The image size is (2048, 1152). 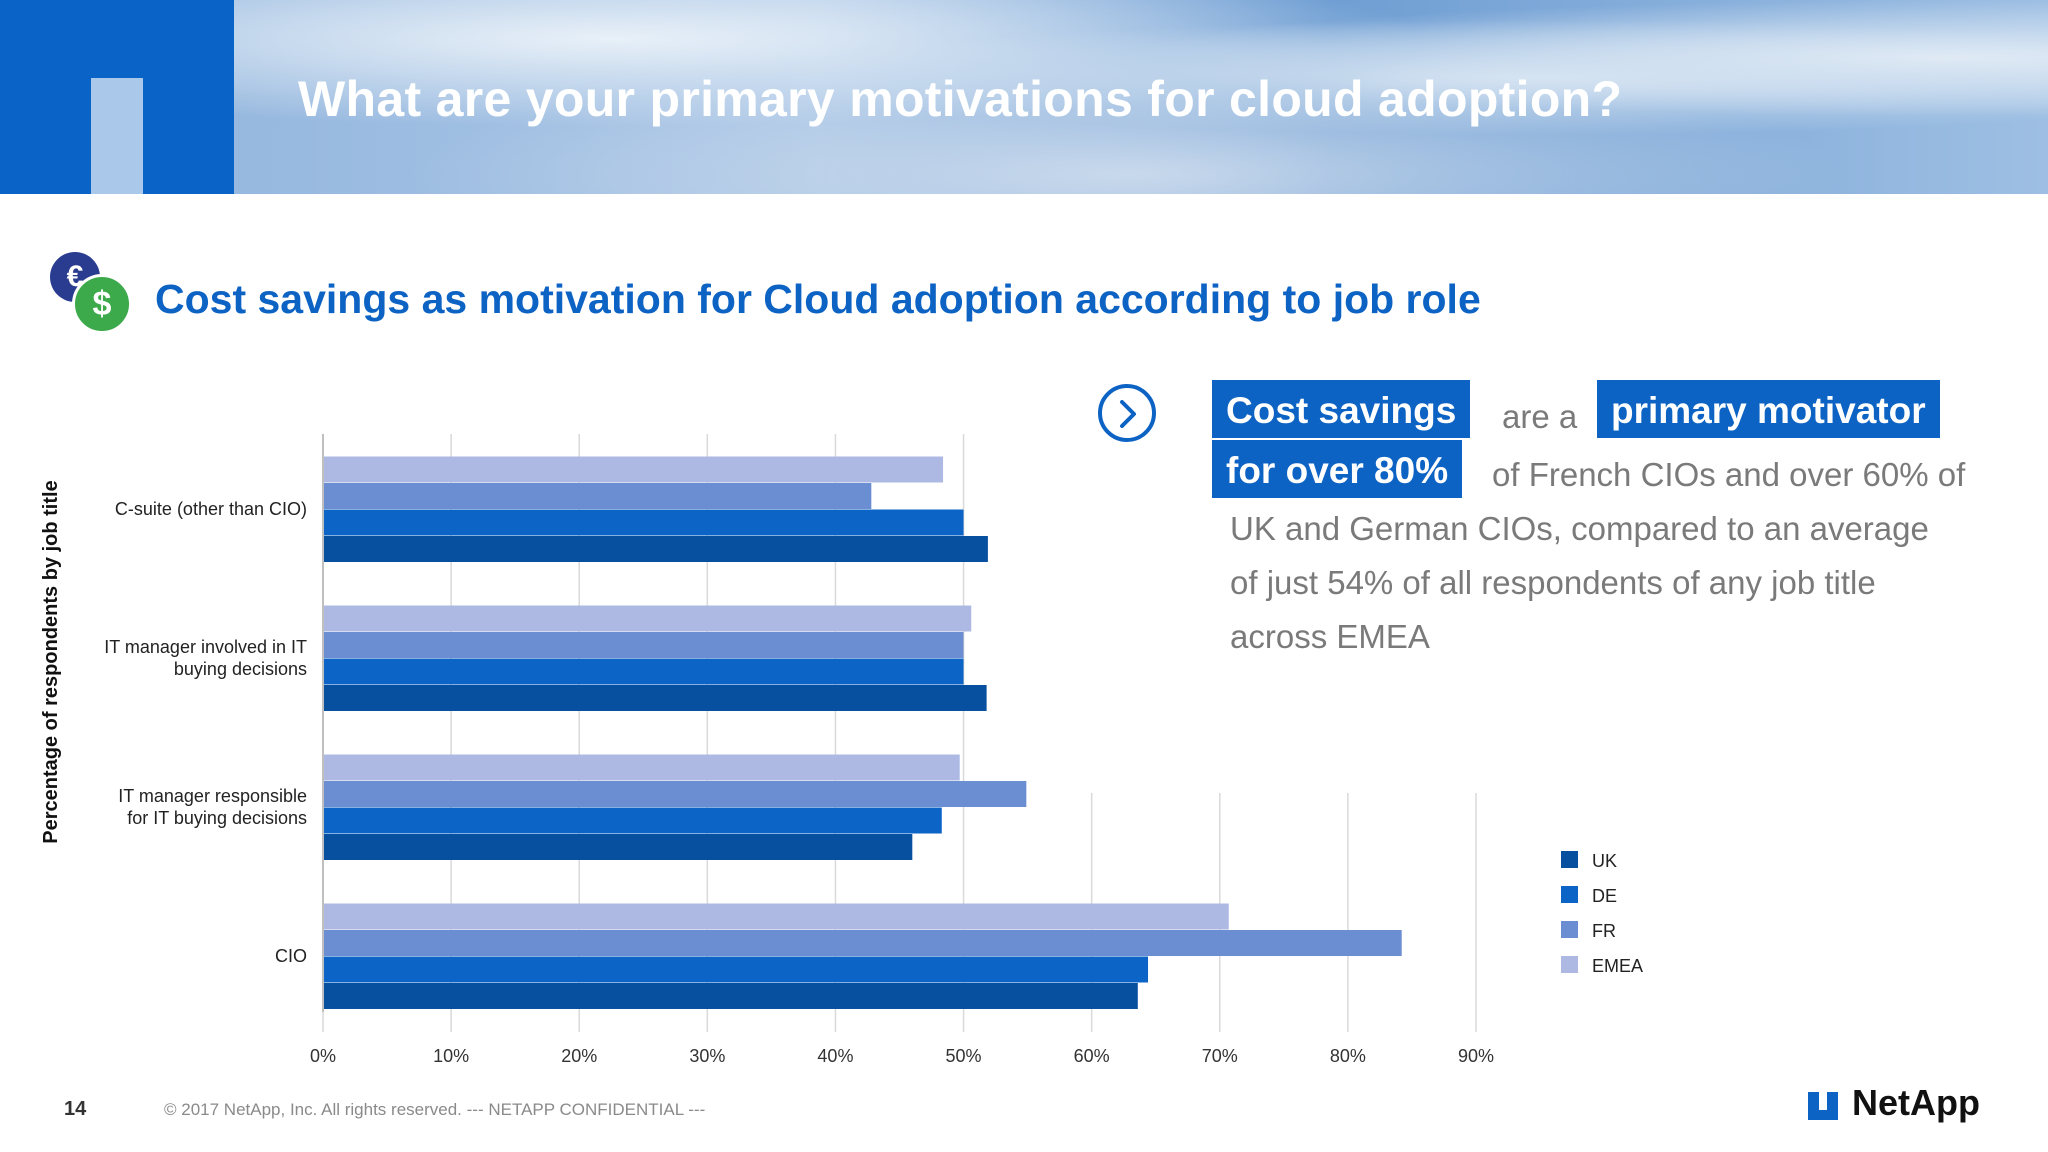 What do you see at coordinates (1220, 1056) in the screenshot?
I see `x-tick-label: 70%` at bounding box center [1220, 1056].